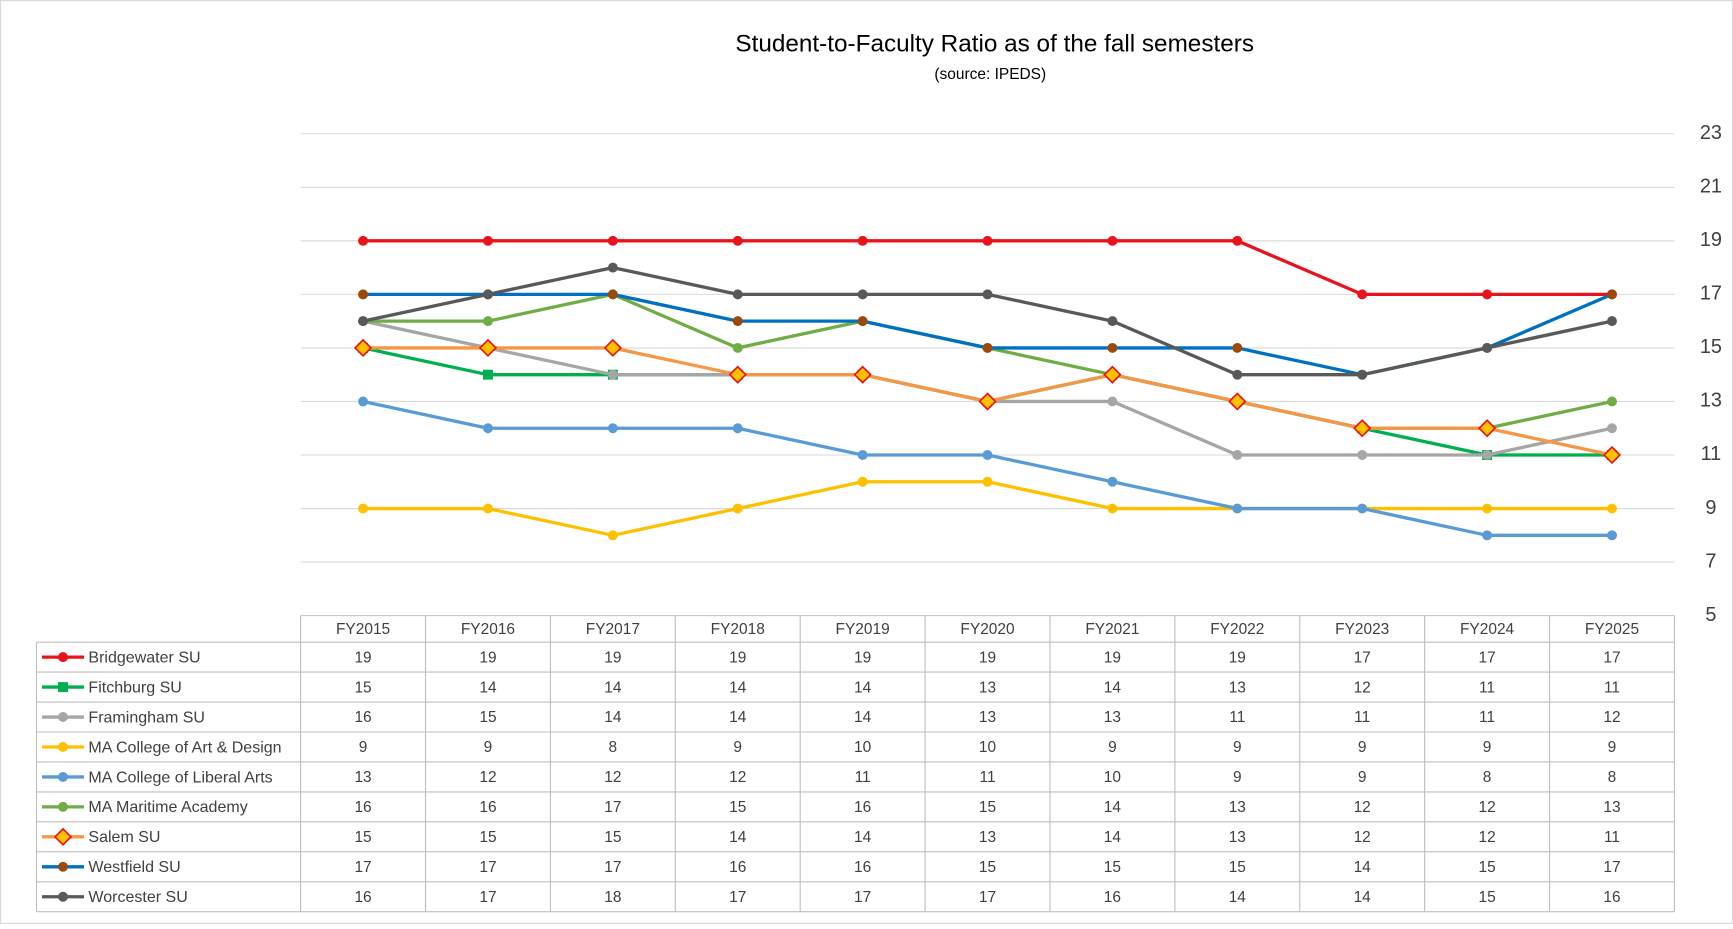 This screenshot has width=1733, height=929. Describe the element at coordinates (1711, 133) in the screenshot. I see `y-tick-label: 23` at that location.